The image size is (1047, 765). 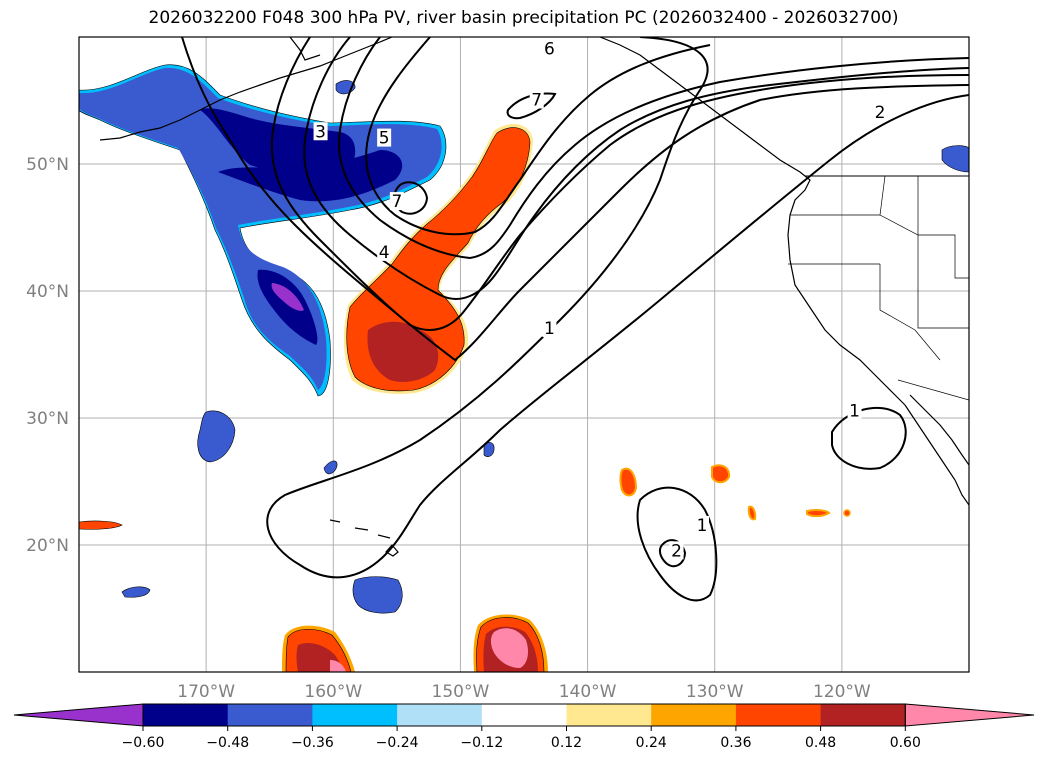 What do you see at coordinates (509, 648) in the screenshot?
I see `pink-spot-bottom-center` at bounding box center [509, 648].